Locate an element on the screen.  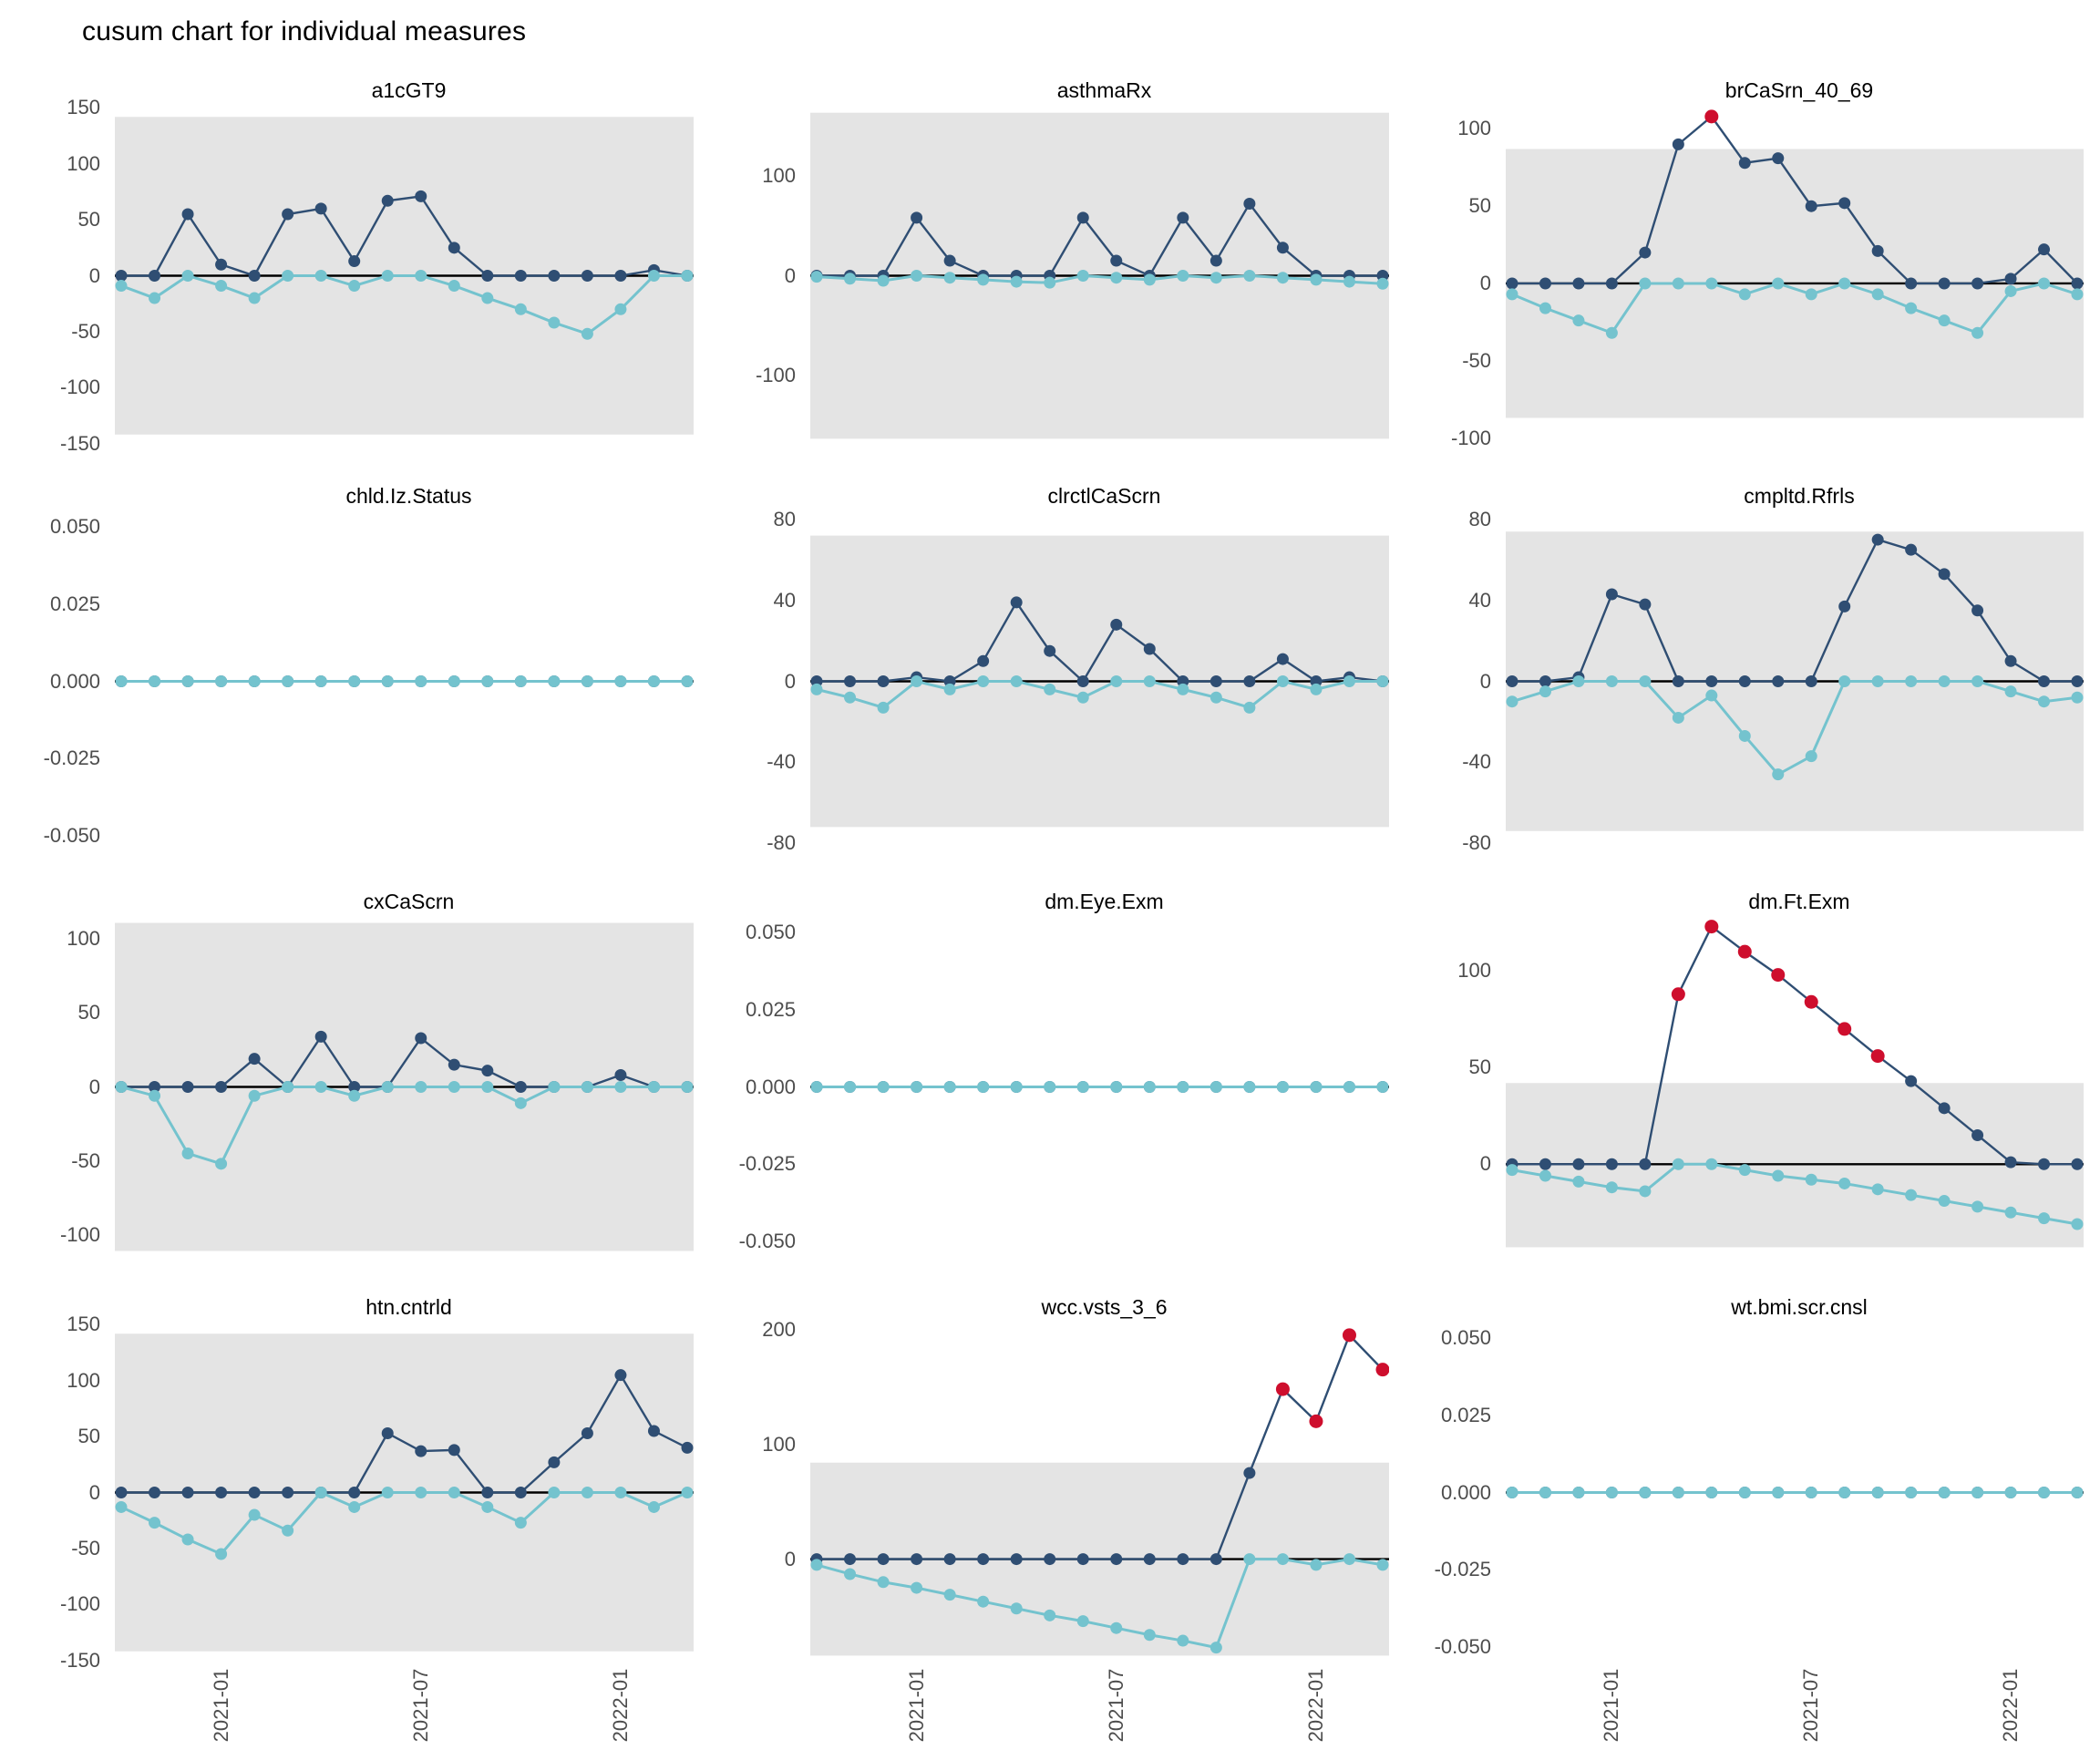
facet-title: wcc.vsts_3_6 is located at coordinates (1104, 1307).